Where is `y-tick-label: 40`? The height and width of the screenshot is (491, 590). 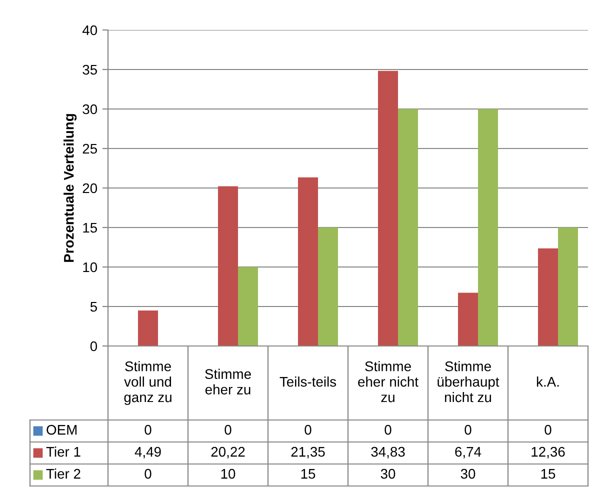 y-tick-label: 40 is located at coordinates (90, 30).